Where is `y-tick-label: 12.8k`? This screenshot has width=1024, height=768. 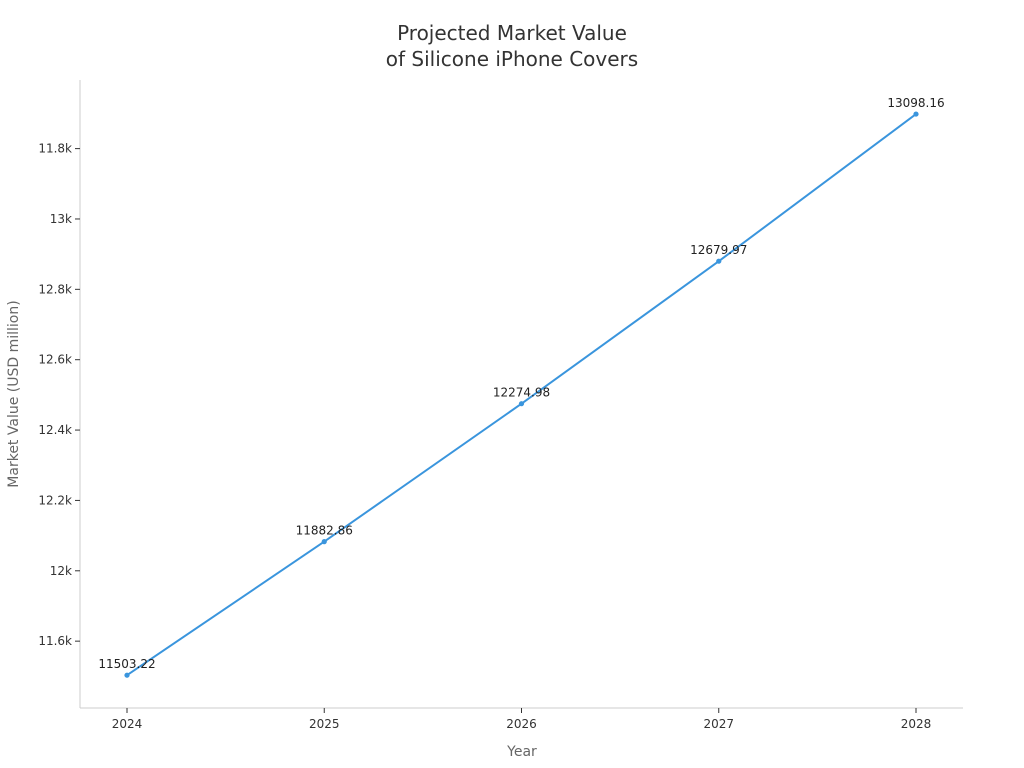
y-tick-label: 12.8k is located at coordinates (55, 289).